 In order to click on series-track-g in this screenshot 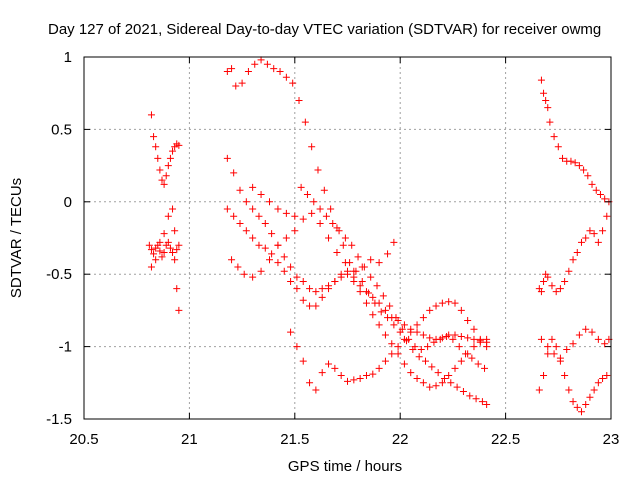, I will do `click(313, 245)`.